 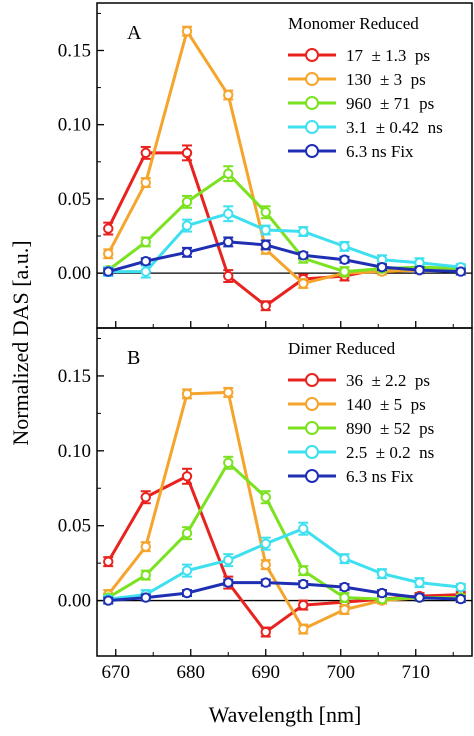 What do you see at coordinates (284, 564) in the screenshot?
I see `panel-b-series-4-line` at bounding box center [284, 564].